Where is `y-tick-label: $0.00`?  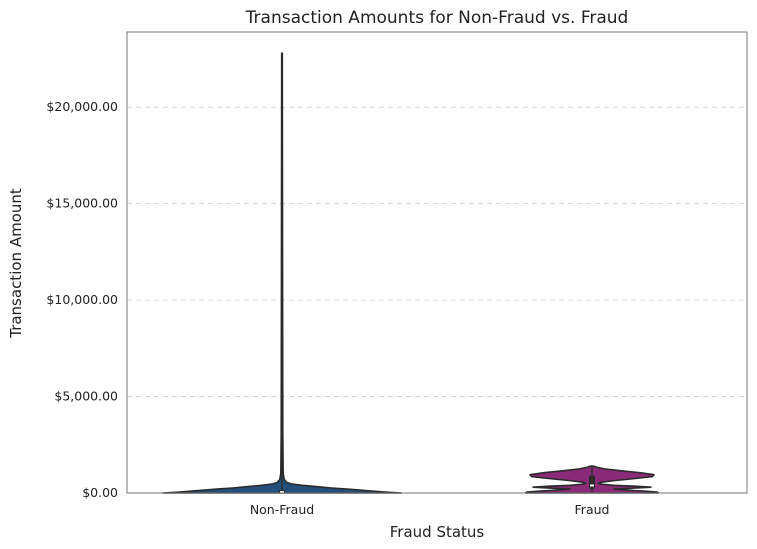 y-tick-label: $0.00 is located at coordinates (100, 492).